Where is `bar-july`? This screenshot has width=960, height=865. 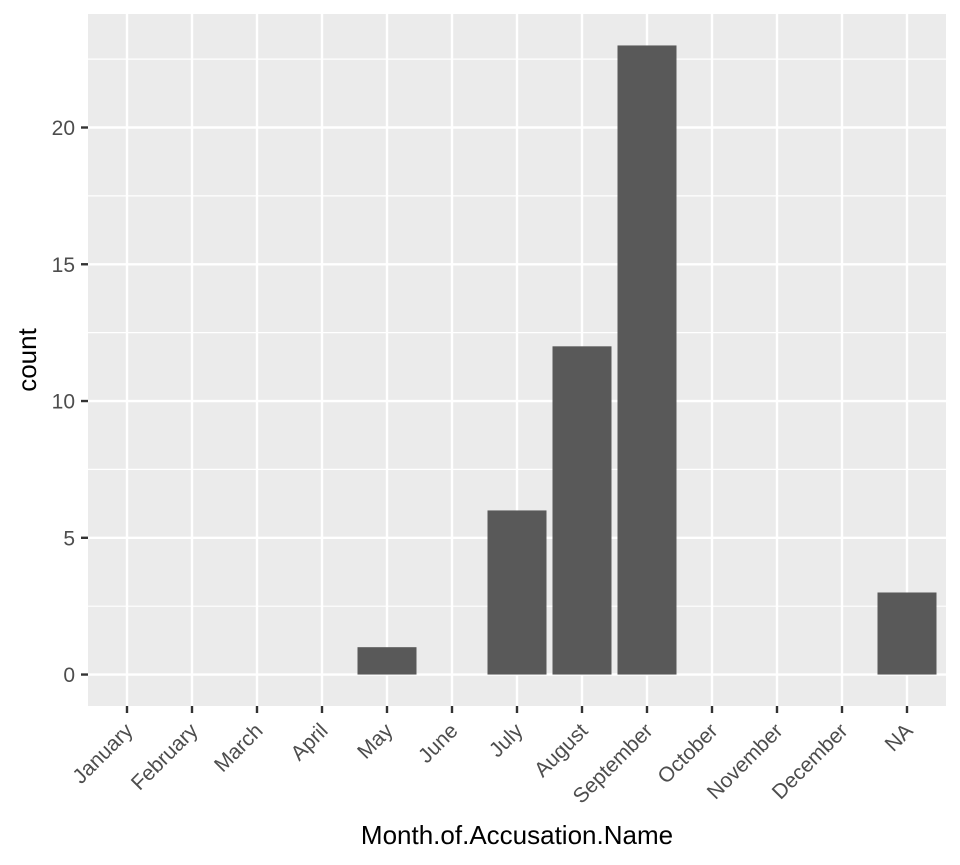 bar-july is located at coordinates (517, 592).